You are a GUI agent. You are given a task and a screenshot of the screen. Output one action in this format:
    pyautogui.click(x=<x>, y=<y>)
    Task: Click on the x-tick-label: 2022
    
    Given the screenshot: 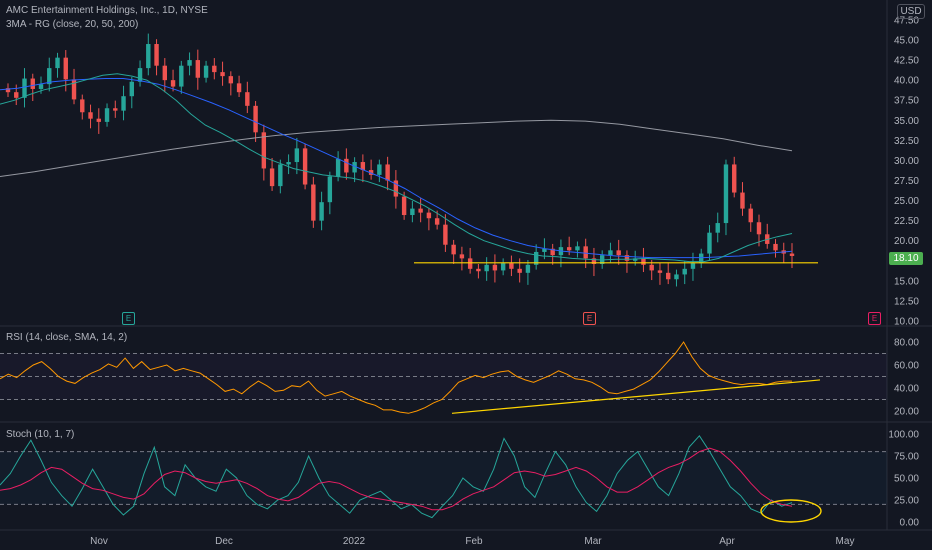 What is the action you would take?
    pyautogui.click(x=354, y=541)
    